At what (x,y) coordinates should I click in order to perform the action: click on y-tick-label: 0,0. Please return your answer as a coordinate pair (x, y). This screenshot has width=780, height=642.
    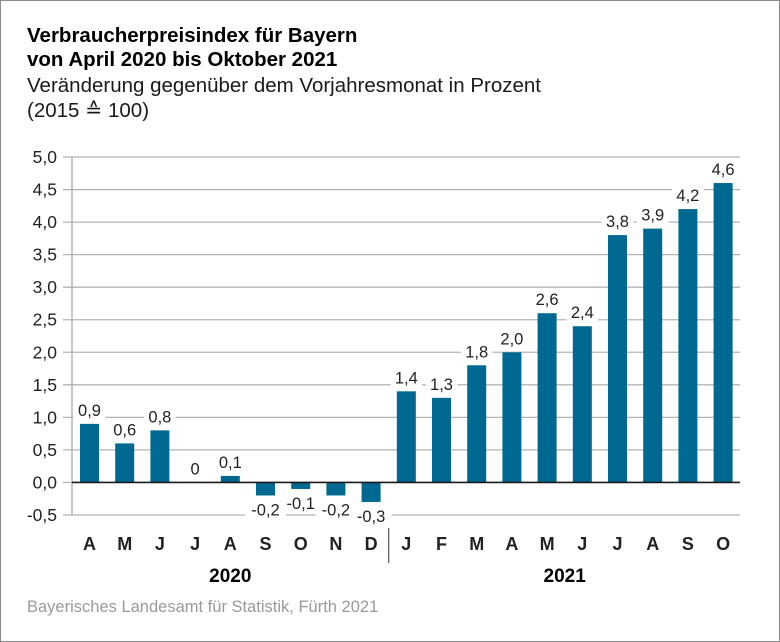
    Looking at the image, I should click on (45, 482).